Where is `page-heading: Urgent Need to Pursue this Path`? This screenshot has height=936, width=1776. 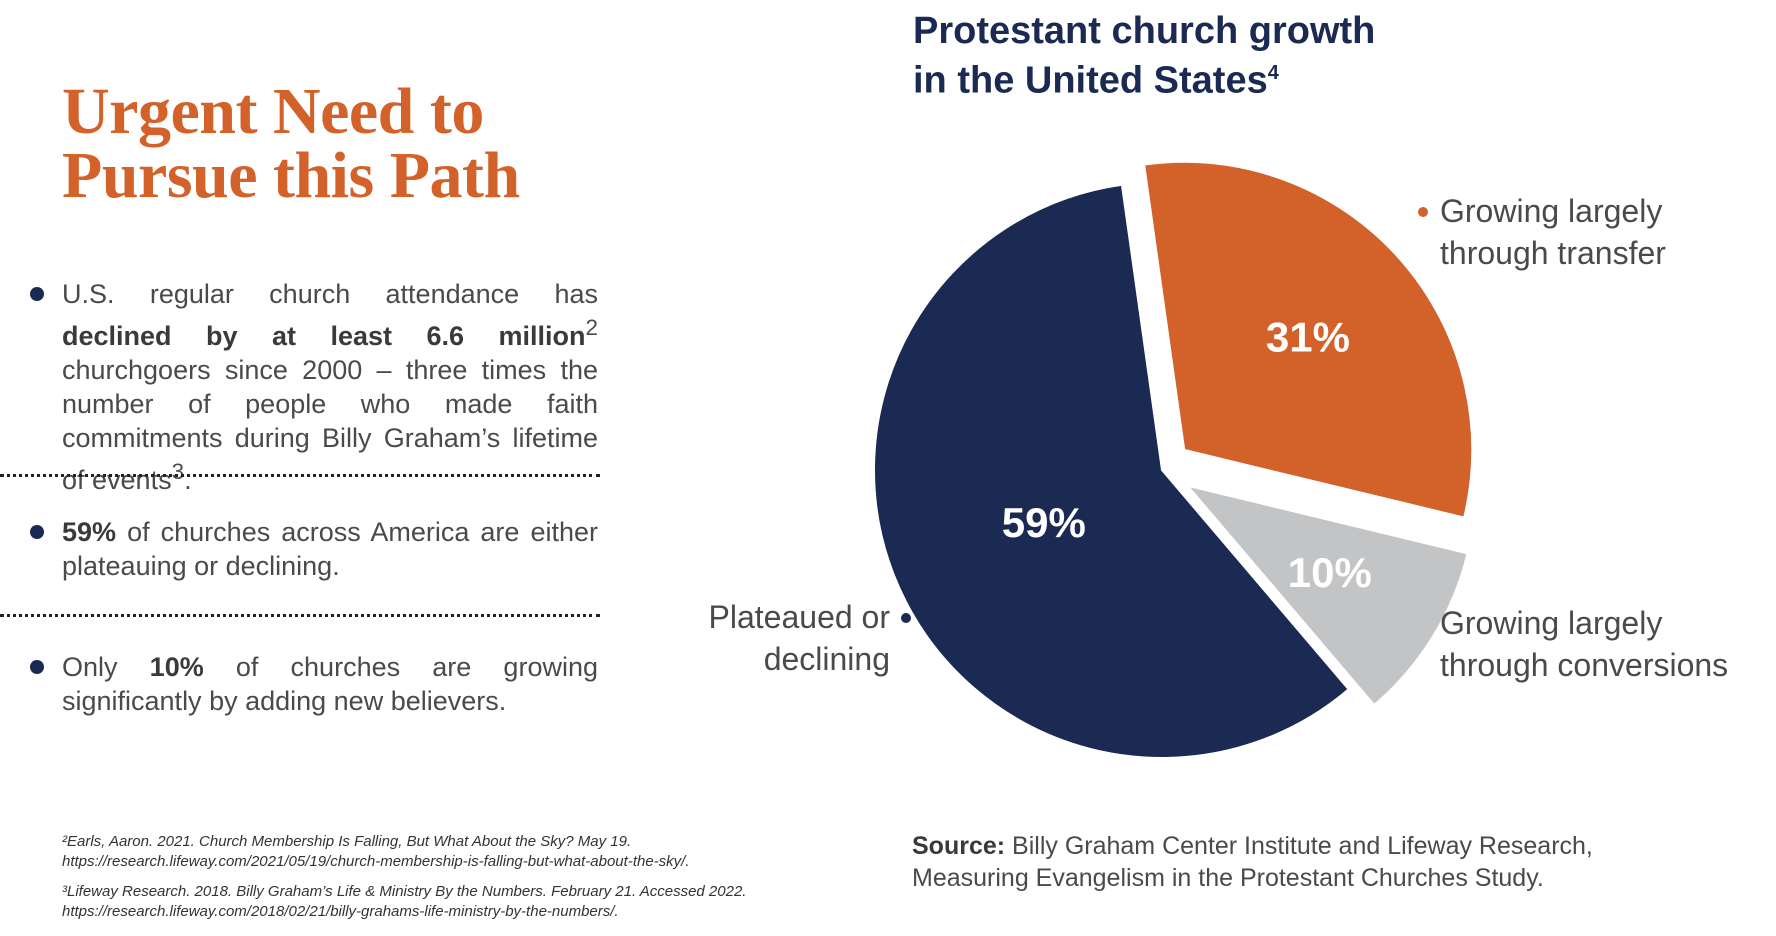
page-heading: Urgent Need to Pursue this Path is located at coordinates (291, 143).